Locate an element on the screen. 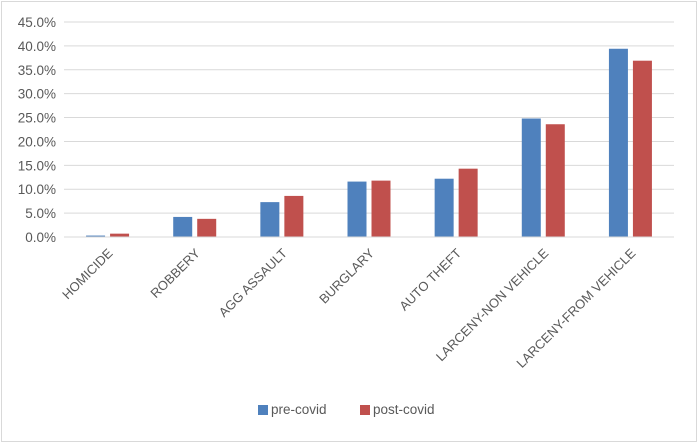 This screenshot has width=700, height=445. bar-pre-covid-burglary is located at coordinates (357, 209).